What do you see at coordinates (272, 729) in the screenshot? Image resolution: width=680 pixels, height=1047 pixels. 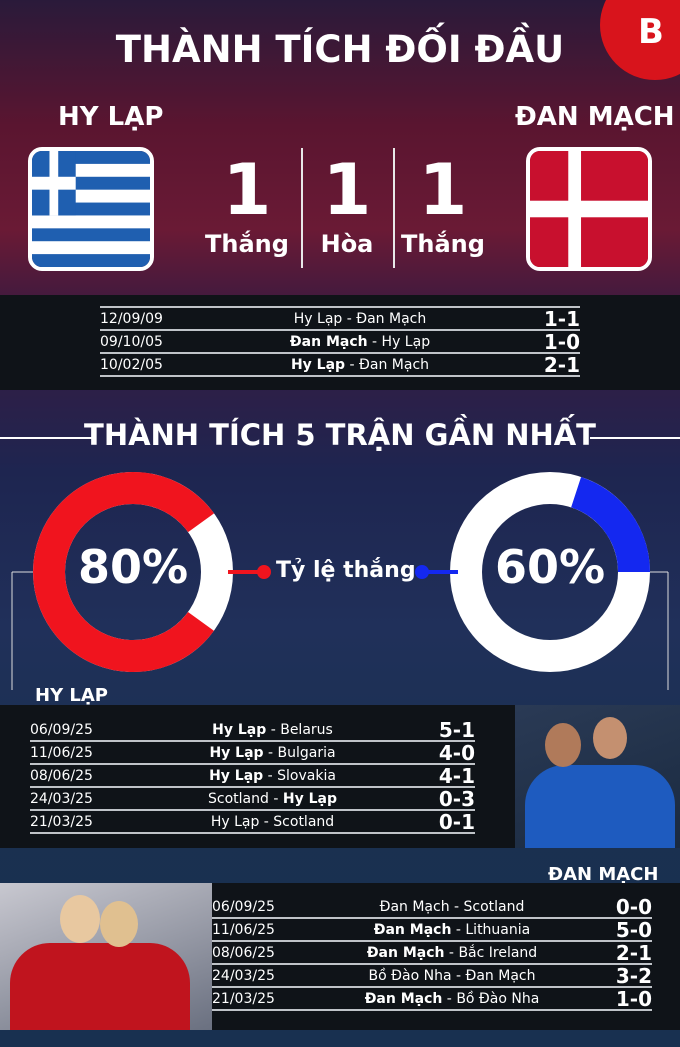 I see `match-teams: Hy Lạp - Belarus` at bounding box center [272, 729].